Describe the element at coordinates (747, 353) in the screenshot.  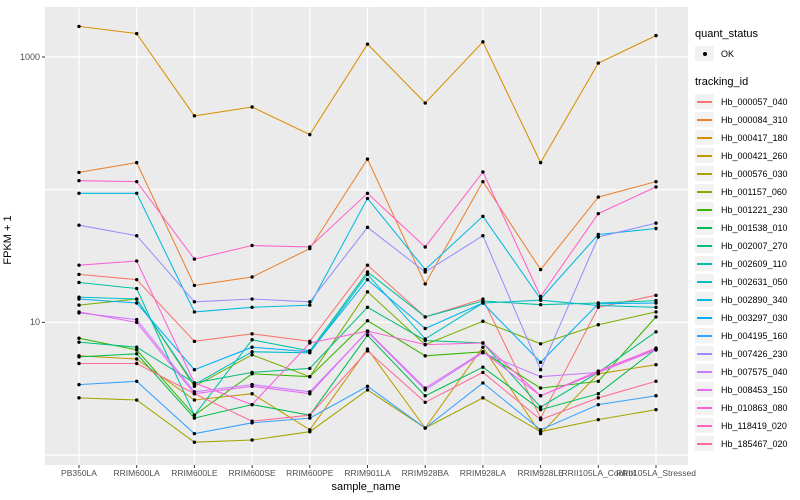
I see `legend-item: Hb_007426_230` at that location.